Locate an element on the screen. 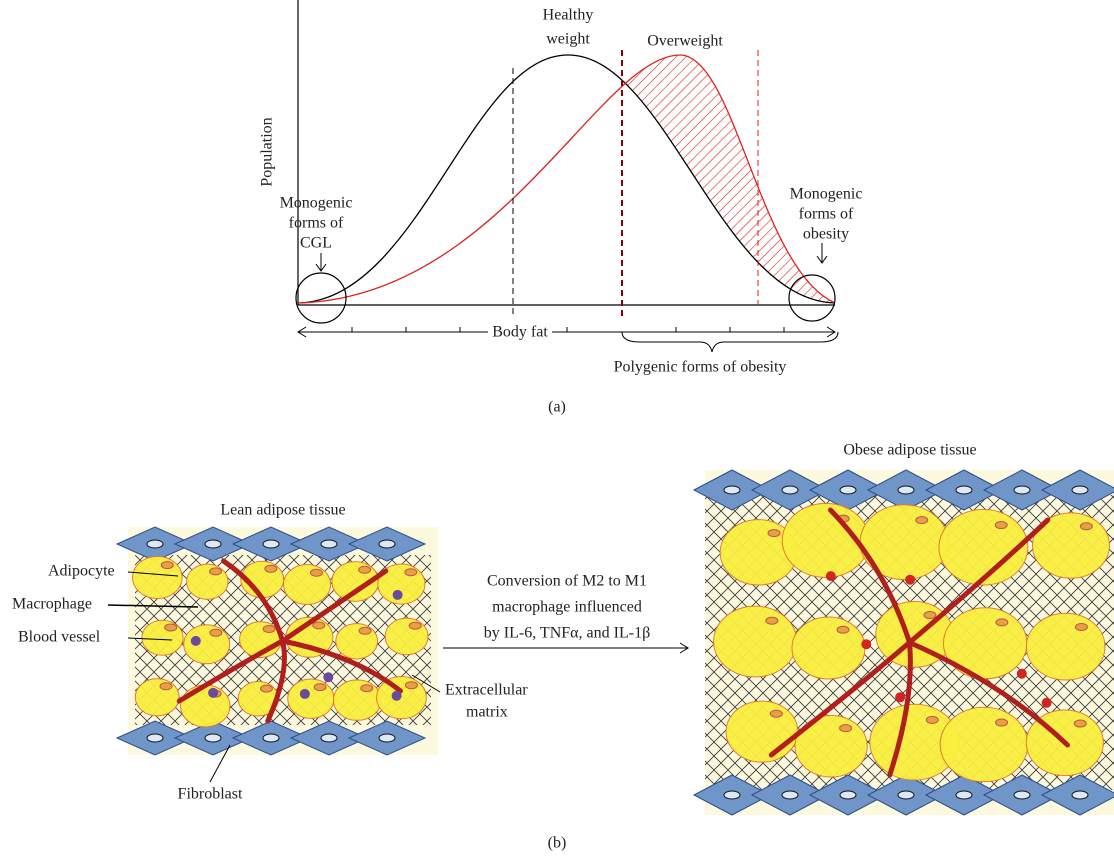 The height and width of the screenshot is (857, 1114). label: Blood vessel is located at coordinates (59, 637).